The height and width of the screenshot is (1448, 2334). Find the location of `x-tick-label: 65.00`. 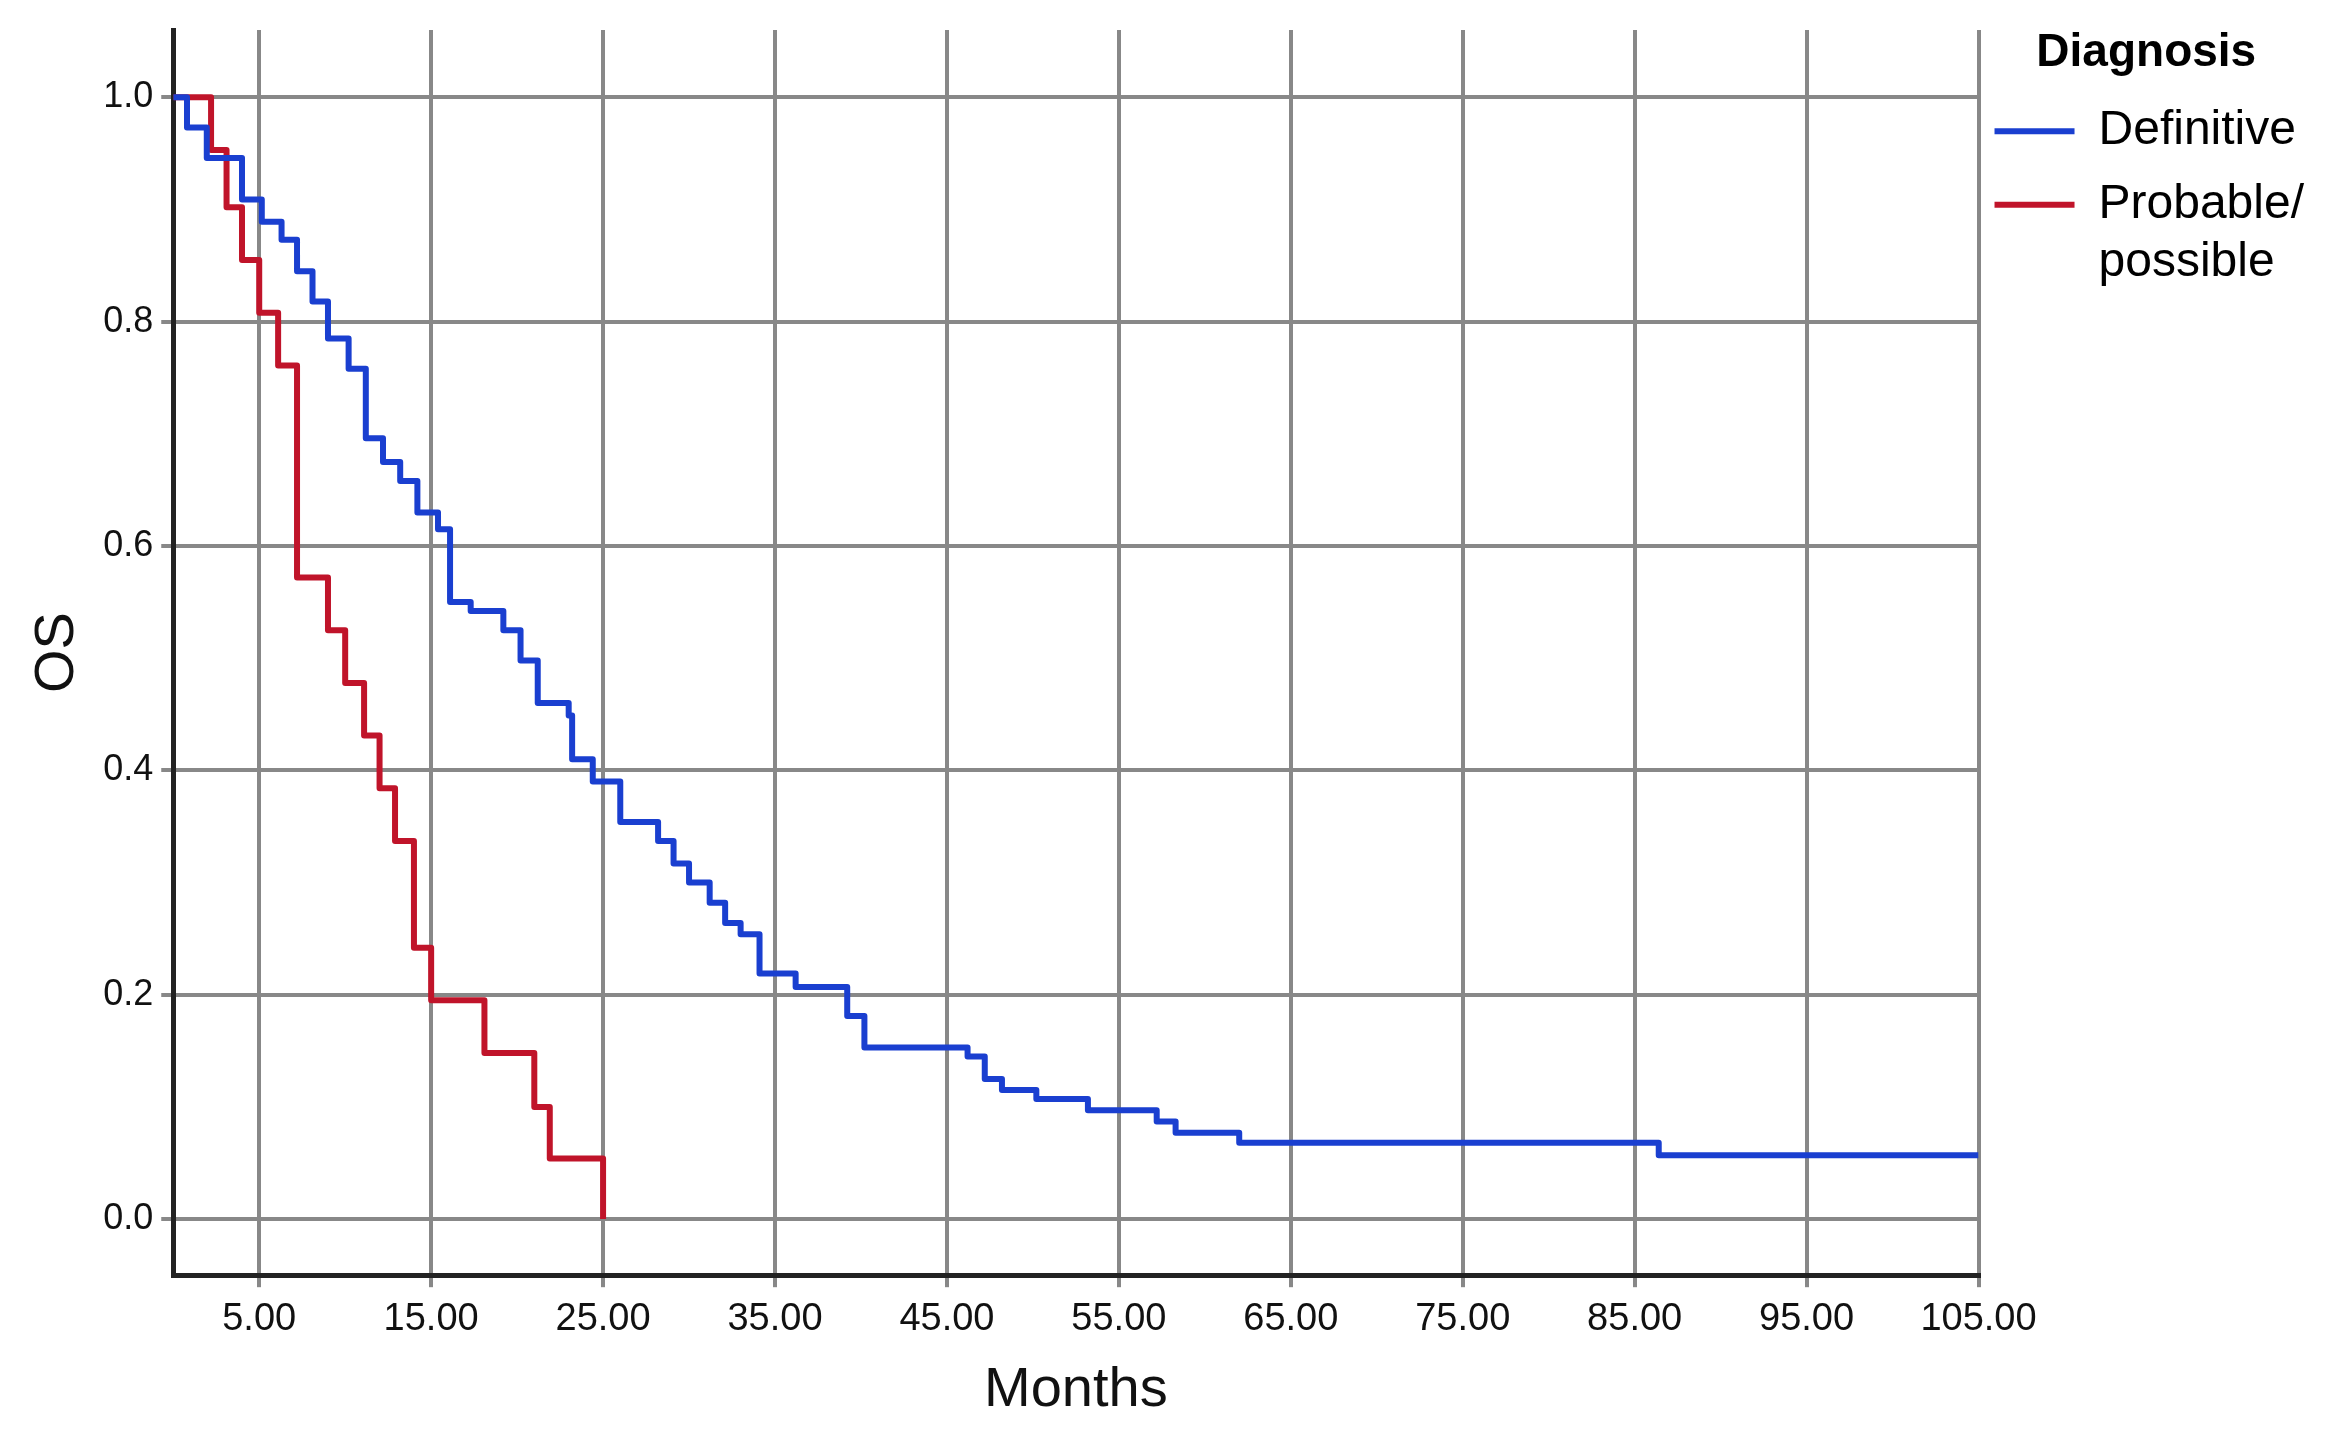

x-tick-label: 65.00 is located at coordinates (1291, 1317).